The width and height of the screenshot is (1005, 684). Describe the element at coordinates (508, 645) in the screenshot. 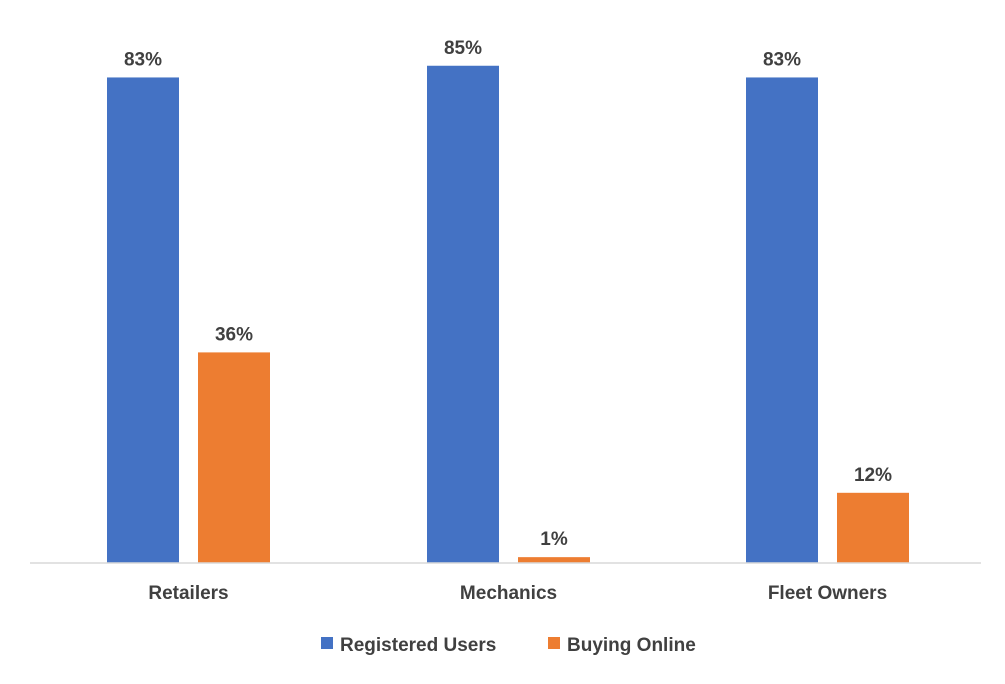

I see `legend: Registered Users Buying Online` at that location.